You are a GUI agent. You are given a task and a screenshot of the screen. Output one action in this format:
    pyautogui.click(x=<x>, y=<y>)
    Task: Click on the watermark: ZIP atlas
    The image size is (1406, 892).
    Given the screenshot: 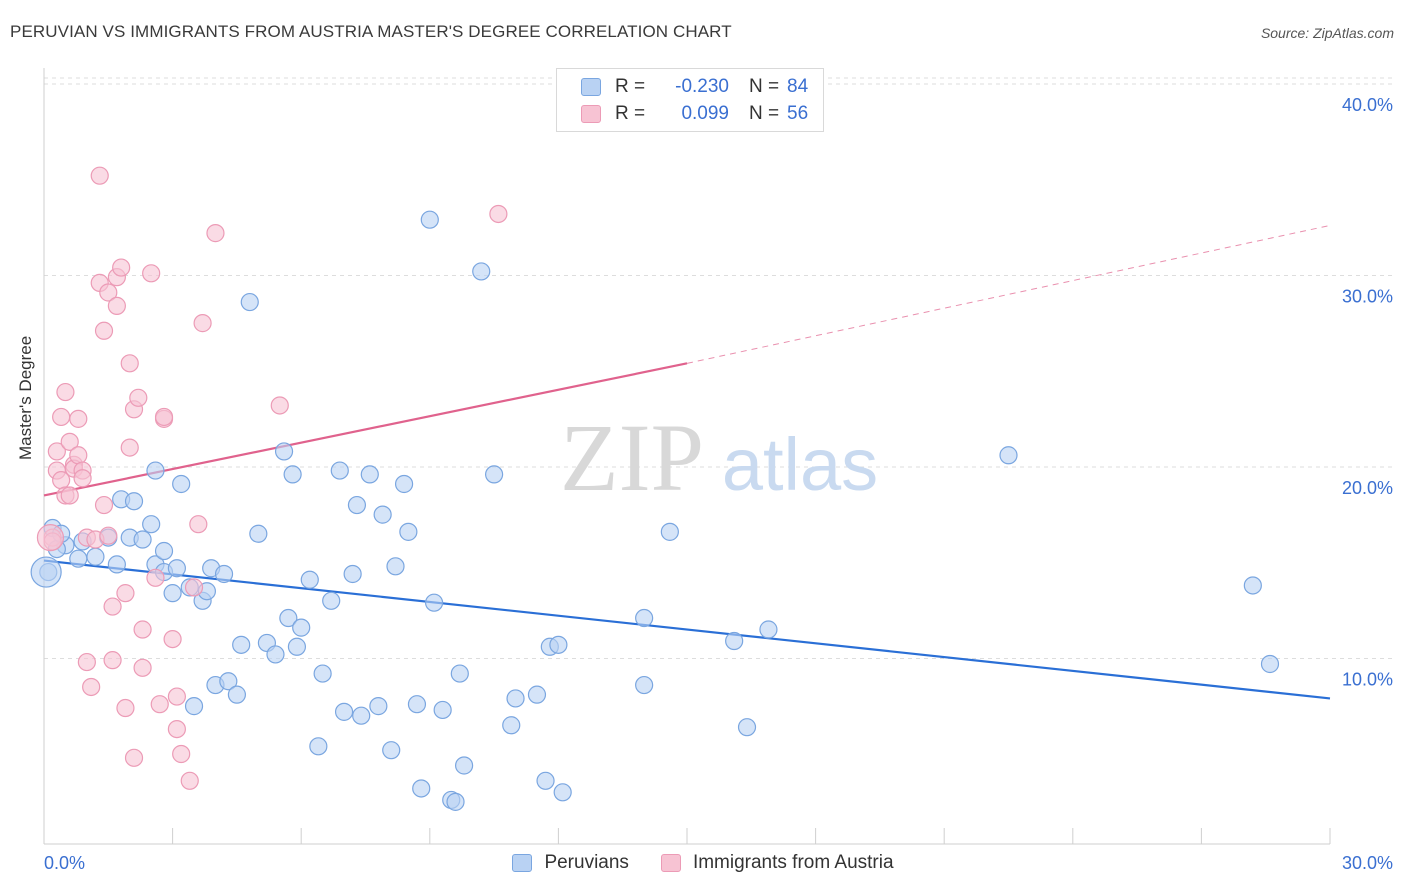 What is the action you would take?
    pyautogui.click(x=719, y=457)
    